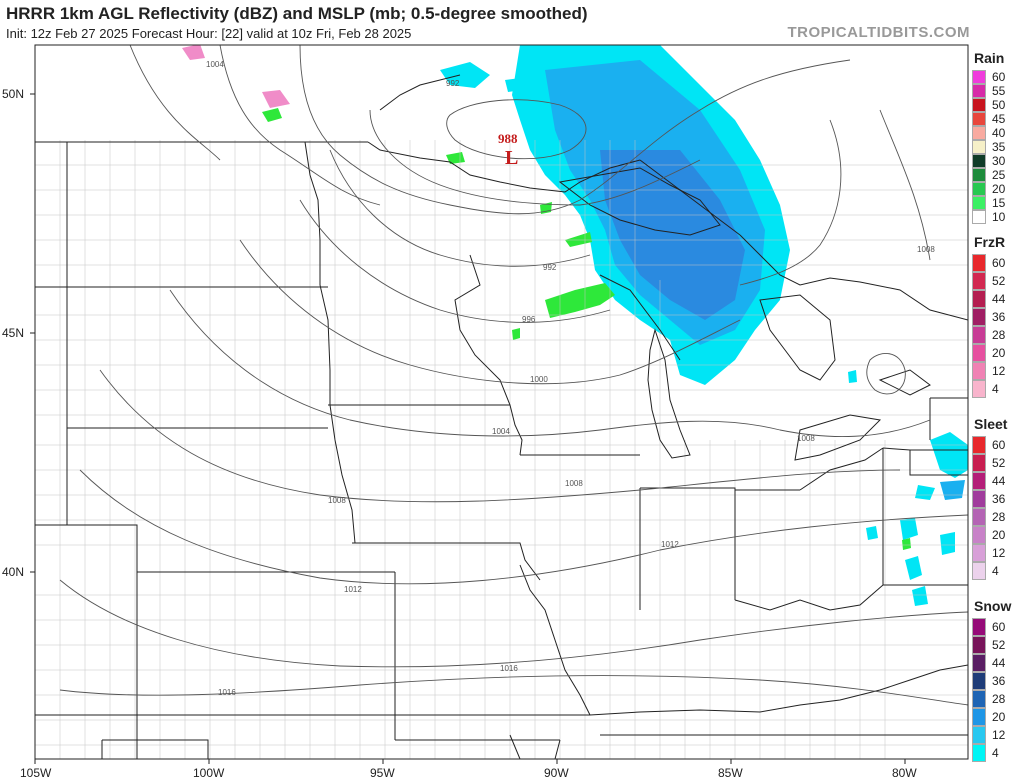  I want to click on legend-label: 15, so click(999, 203).